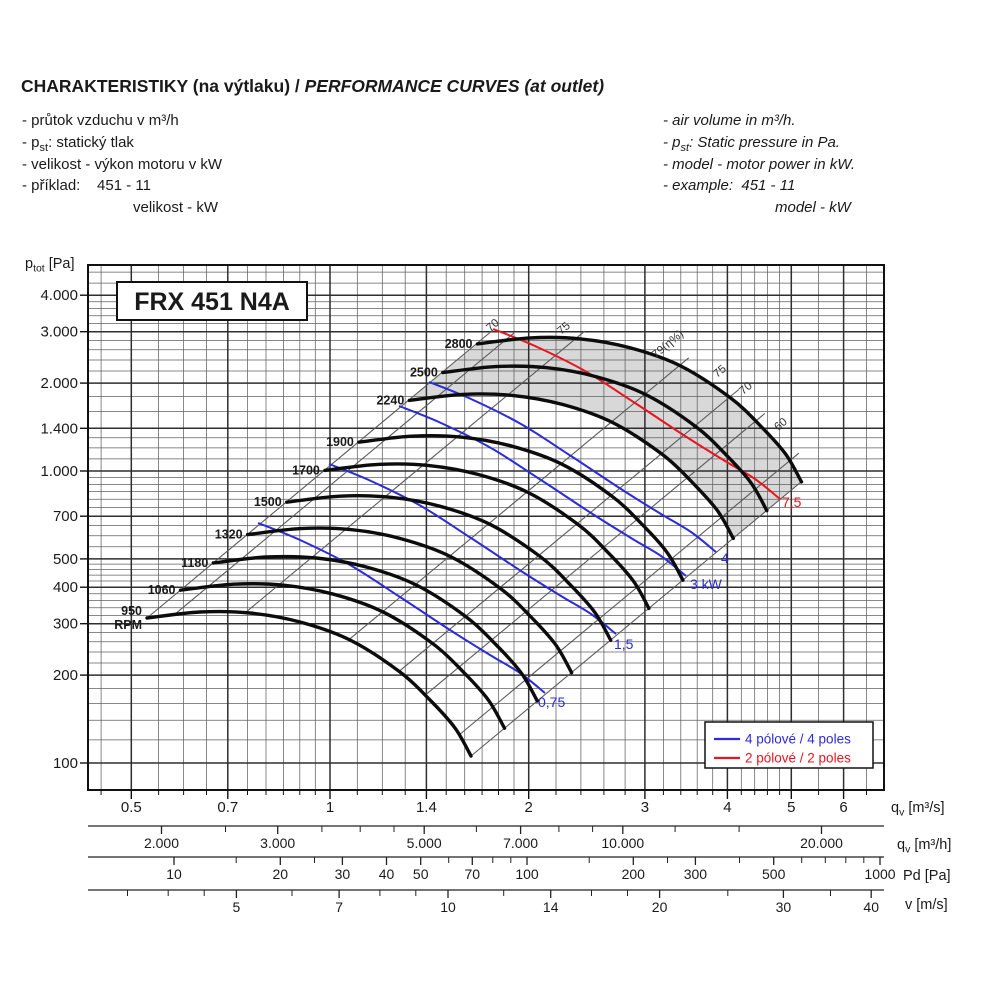 The image size is (1000, 1000). I want to click on envelope-line-right, so click(636, 619).